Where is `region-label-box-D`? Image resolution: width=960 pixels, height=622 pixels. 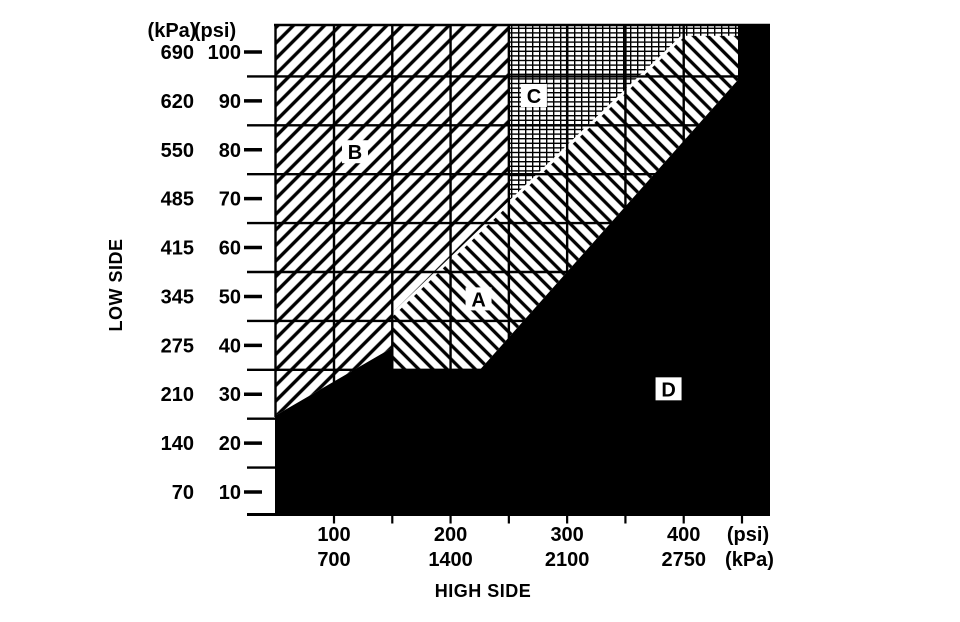
region-label-box-D is located at coordinates (668, 389).